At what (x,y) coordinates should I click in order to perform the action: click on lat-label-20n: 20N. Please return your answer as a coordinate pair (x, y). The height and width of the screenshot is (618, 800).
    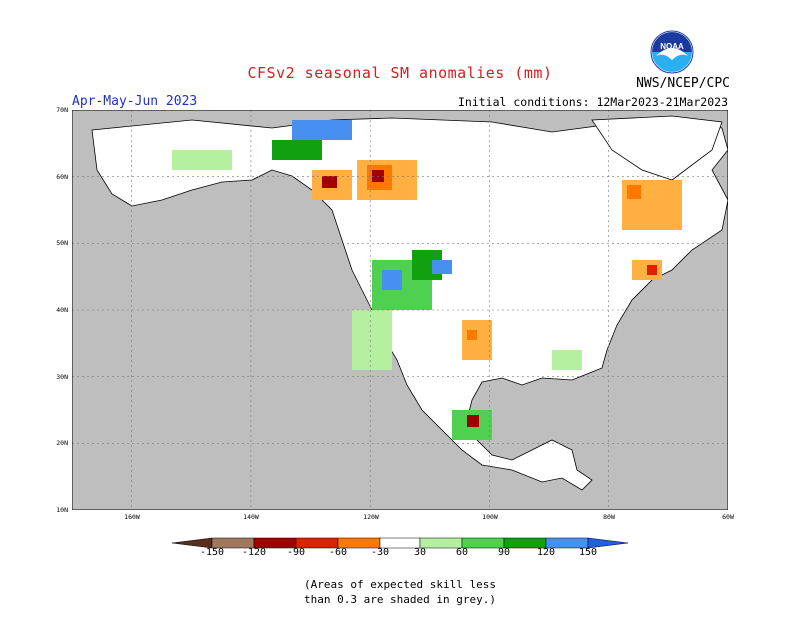
    Looking at the image, I should click on (62, 443).